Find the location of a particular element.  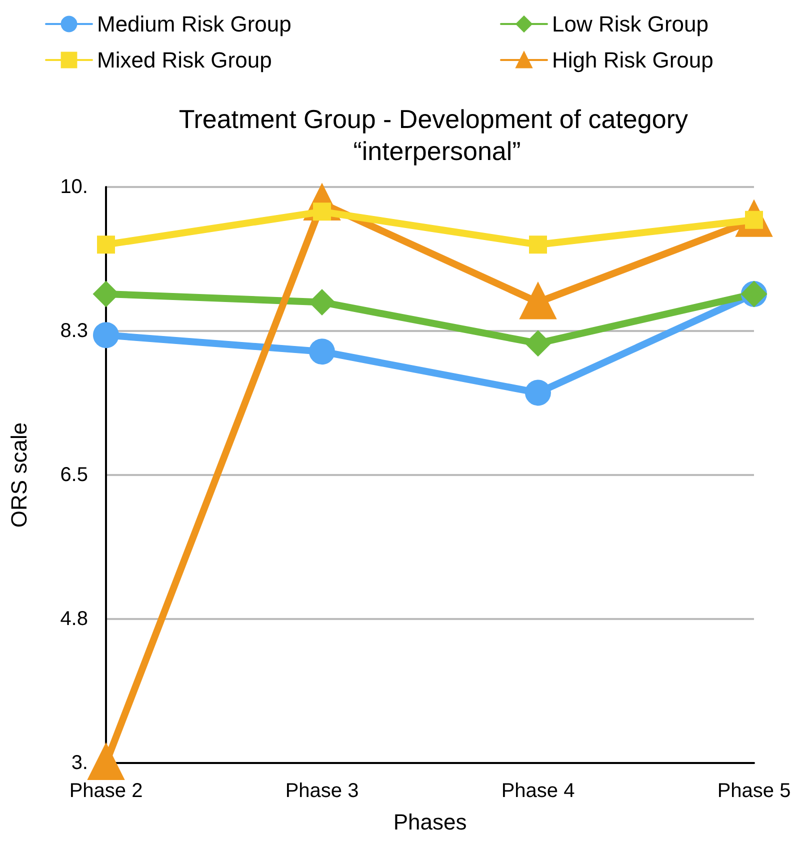

x-tick-label: Phase 3 is located at coordinates (322, 791).